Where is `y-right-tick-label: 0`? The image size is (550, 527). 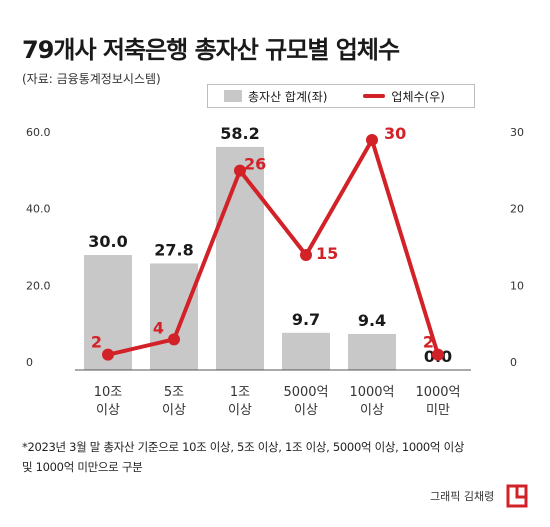 y-right-tick-label: 0 is located at coordinates (513, 362).